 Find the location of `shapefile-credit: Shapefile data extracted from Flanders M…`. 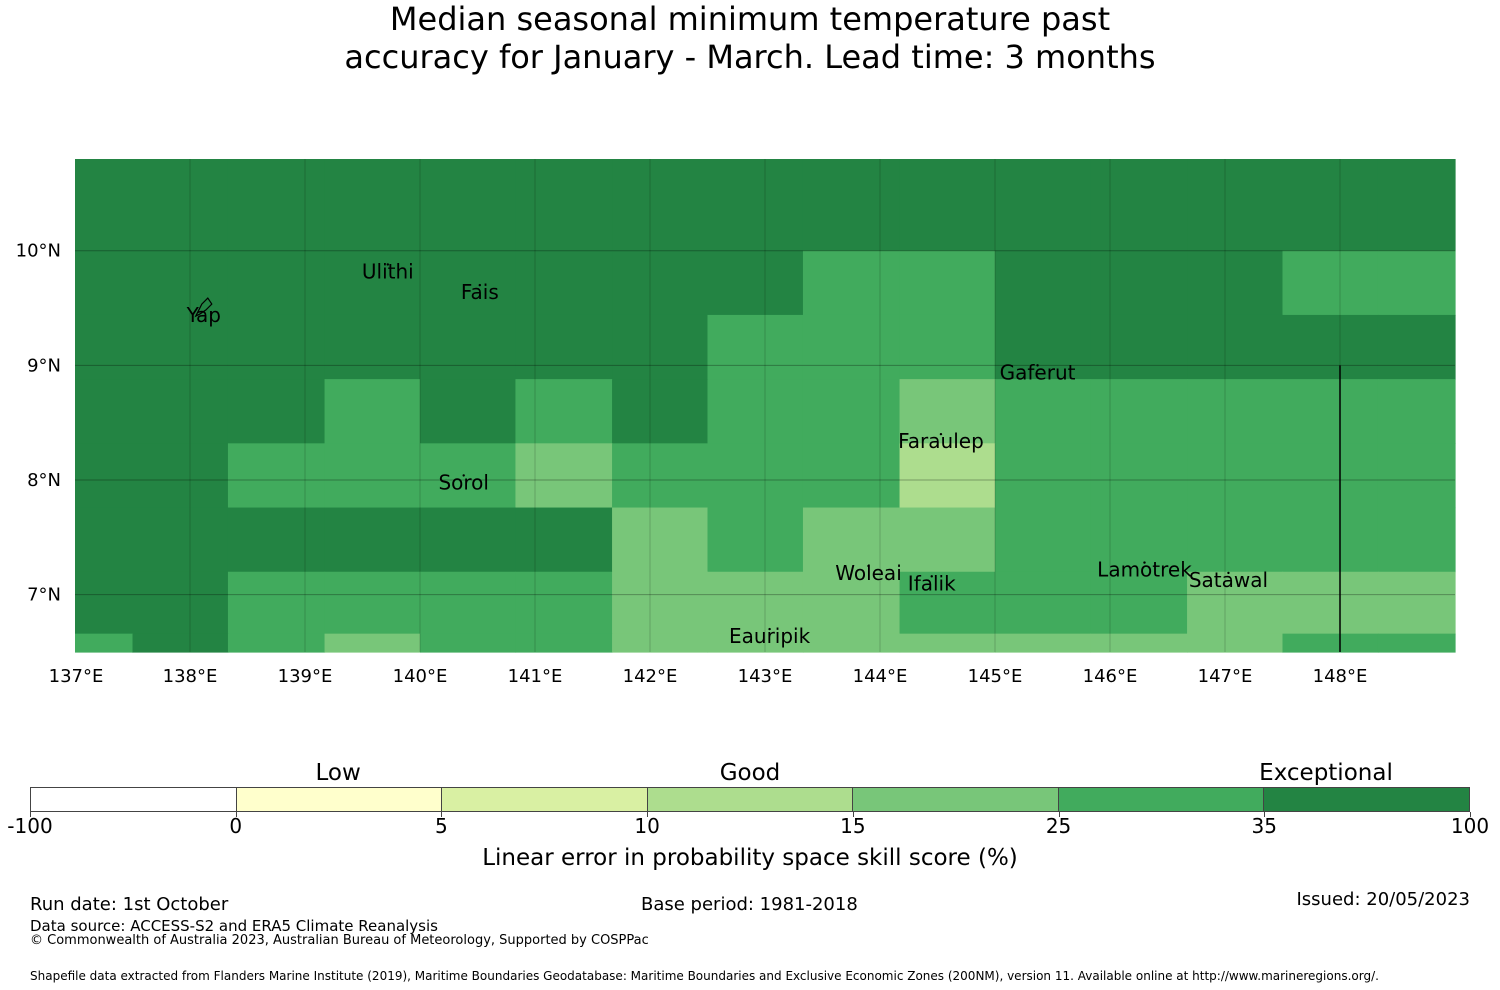

shapefile-credit: Shapefile data extracted from Flanders M… is located at coordinates (704, 976).